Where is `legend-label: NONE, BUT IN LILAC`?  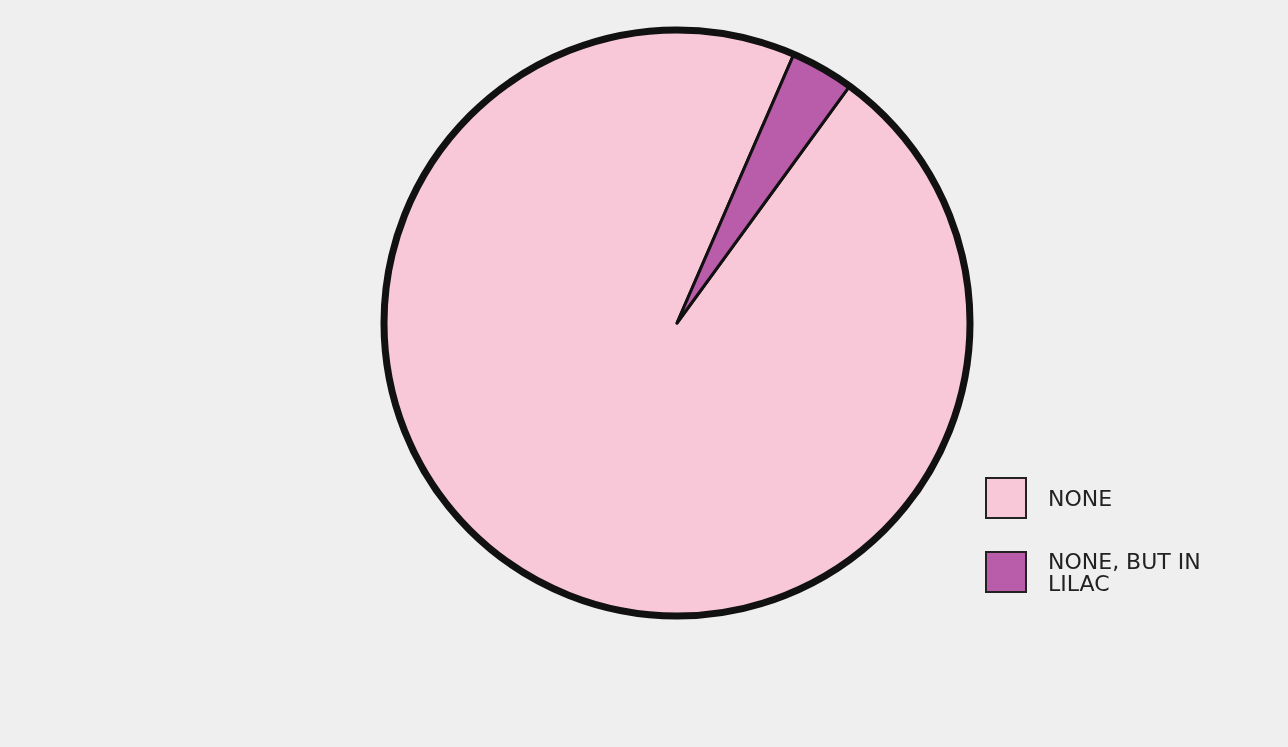
legend-label: NONE, BUT IN LILAC is located at coordinates (1128, 572).